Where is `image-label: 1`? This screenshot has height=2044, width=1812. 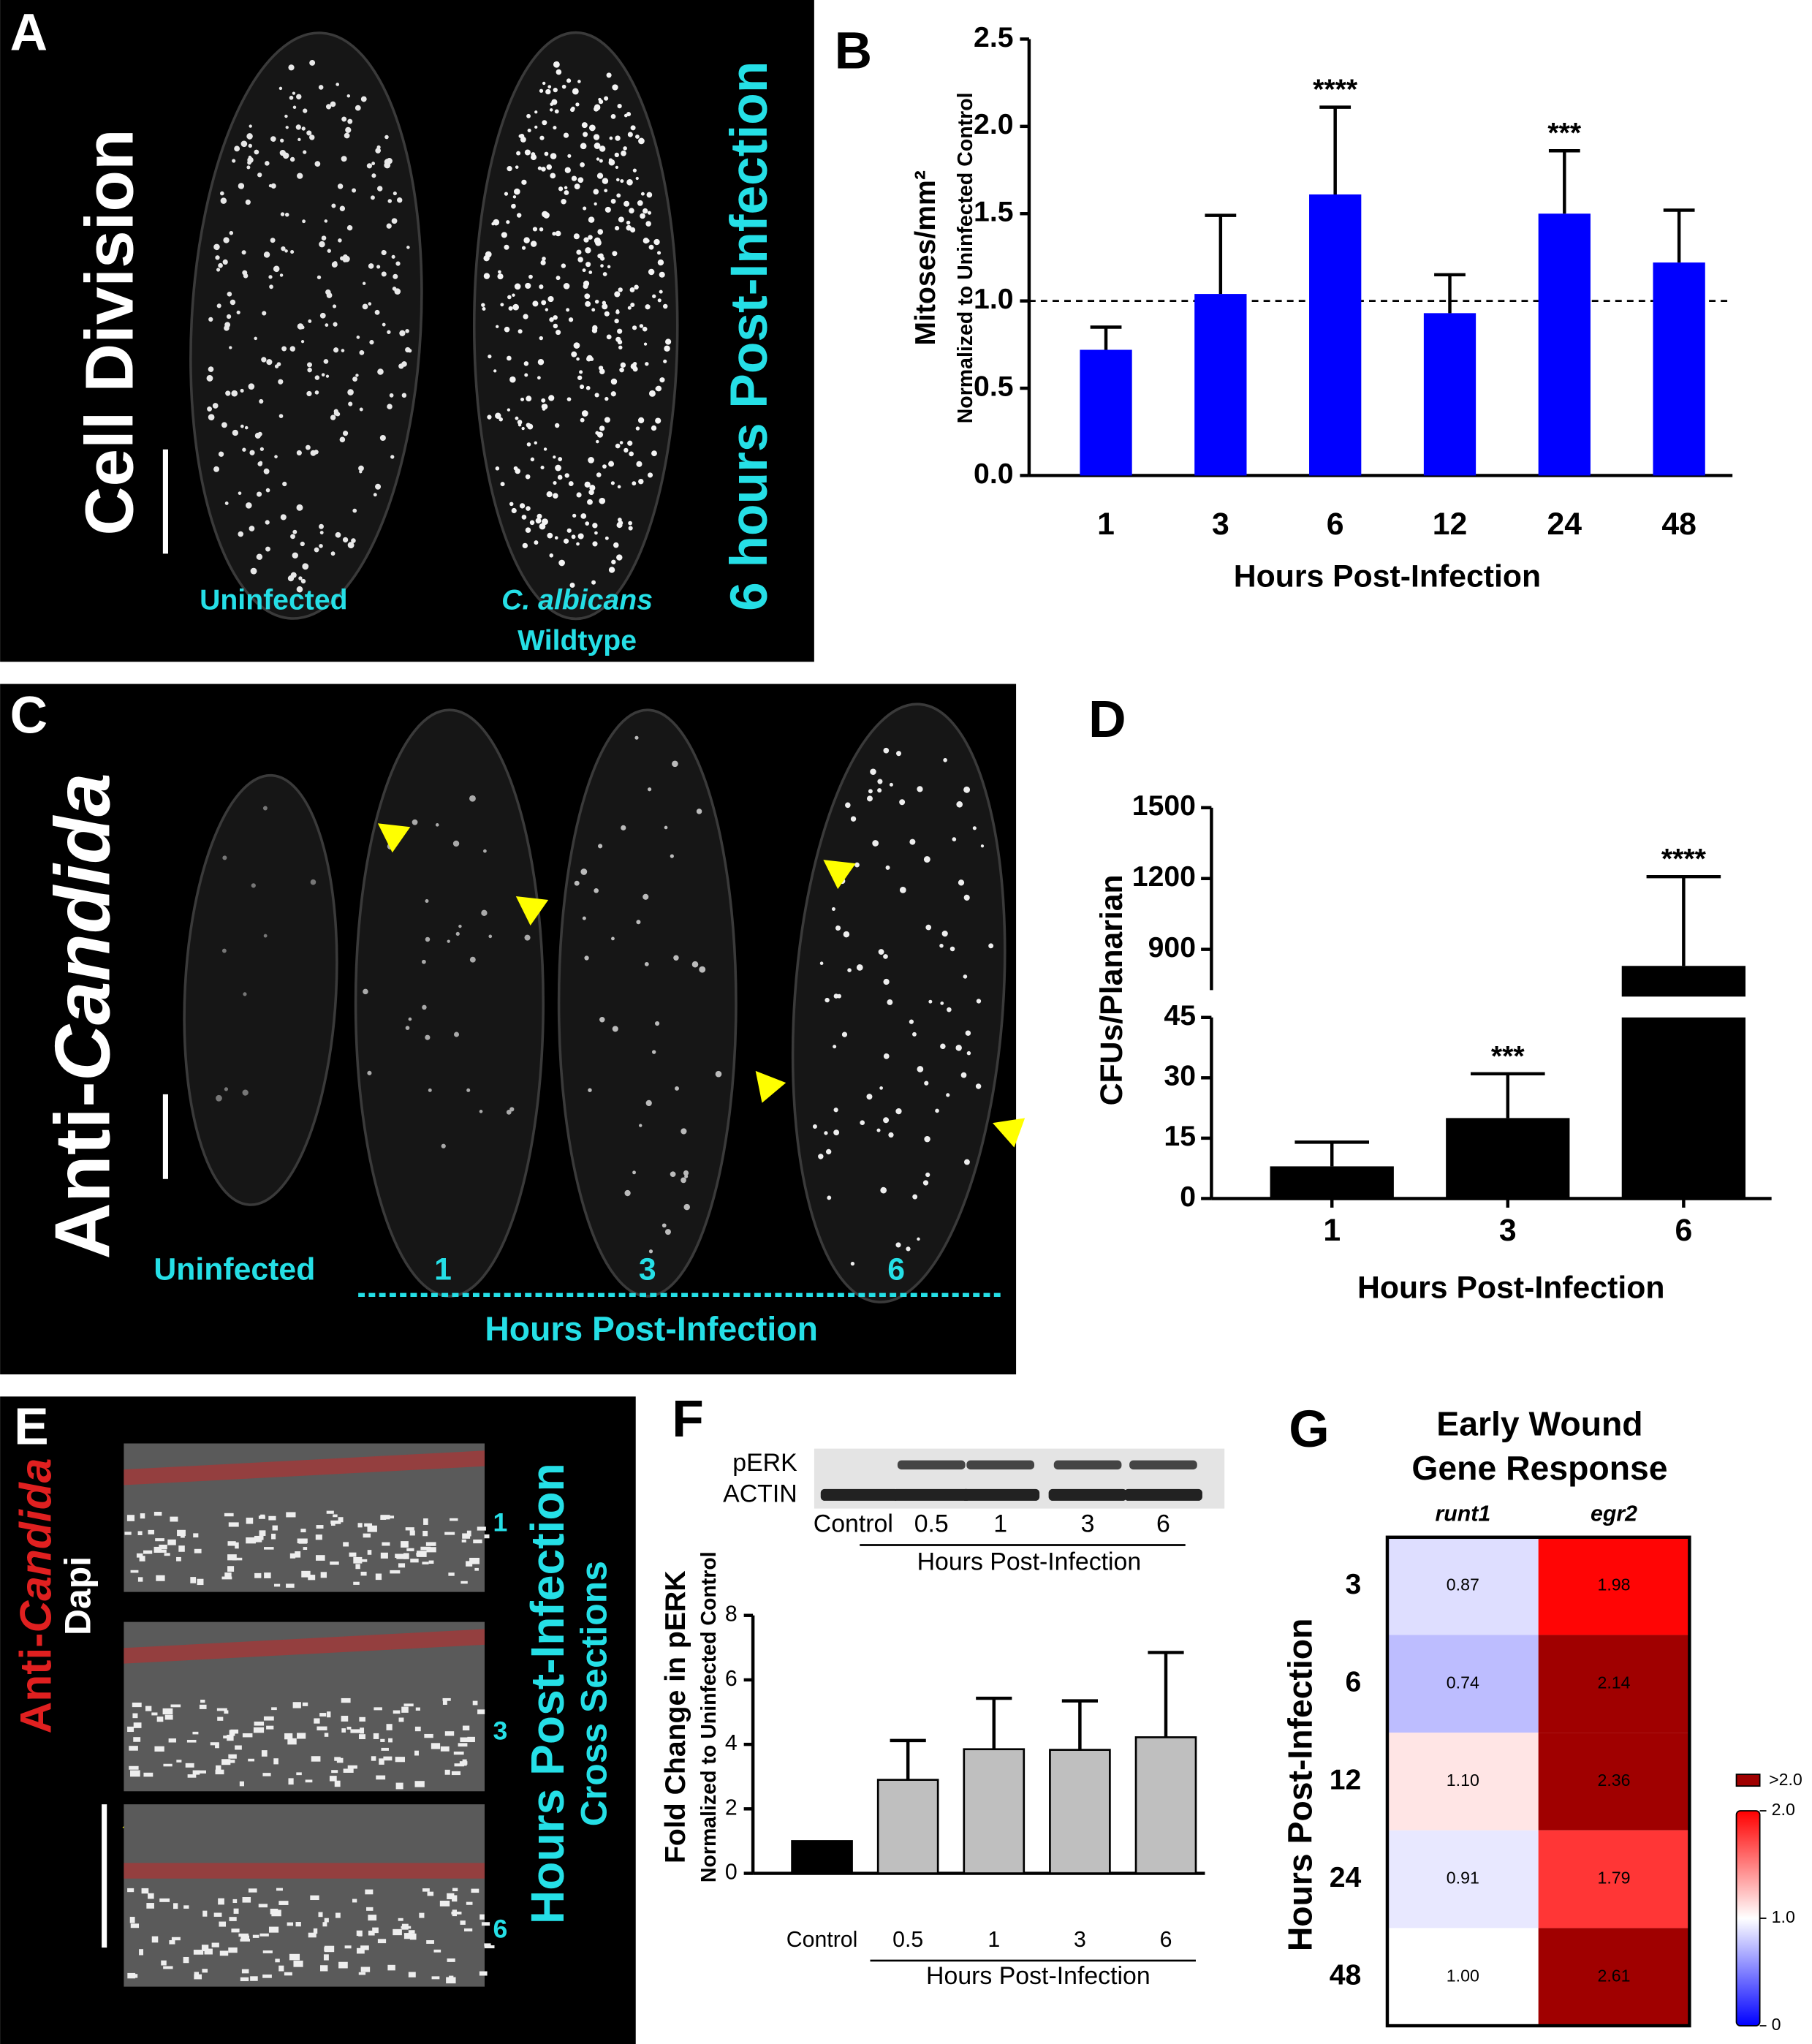
image-label: 1 is located at coordinates (443, 1270).